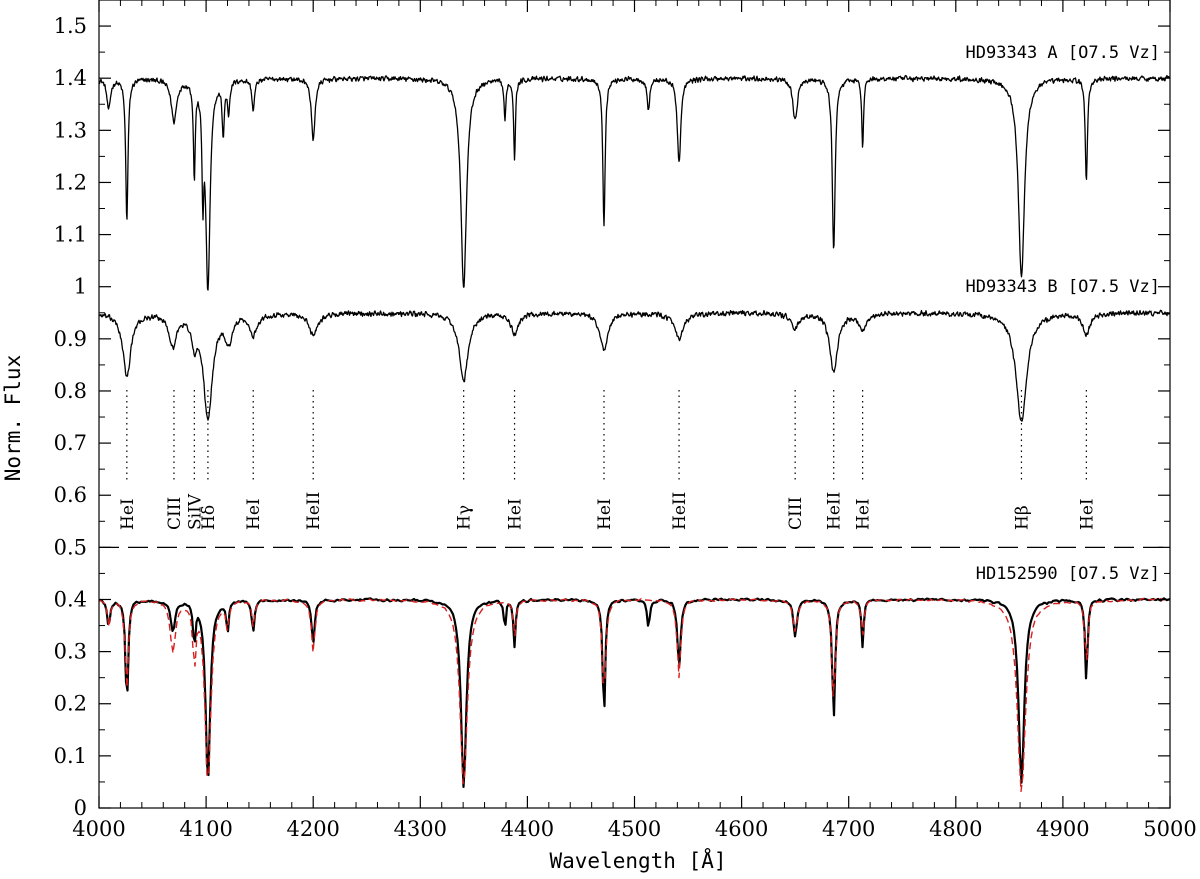 This screenshot has width=1200, height=879. Describe the element at coordinates (70, 547) in the screenshot. I see `y-tick-label-5: 0.5` at that location.